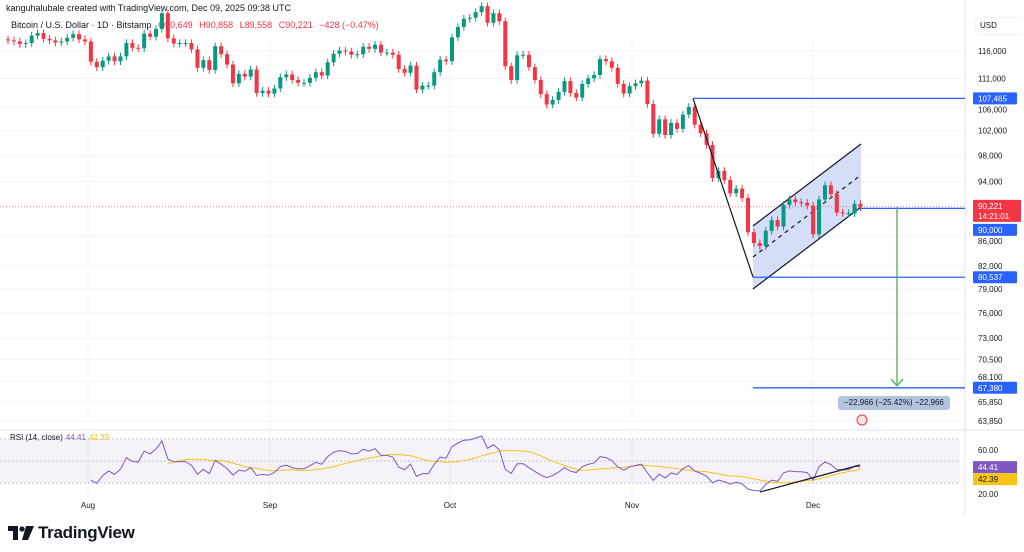  I want to click on y-tick-label: 102,000, so click(992, 131).